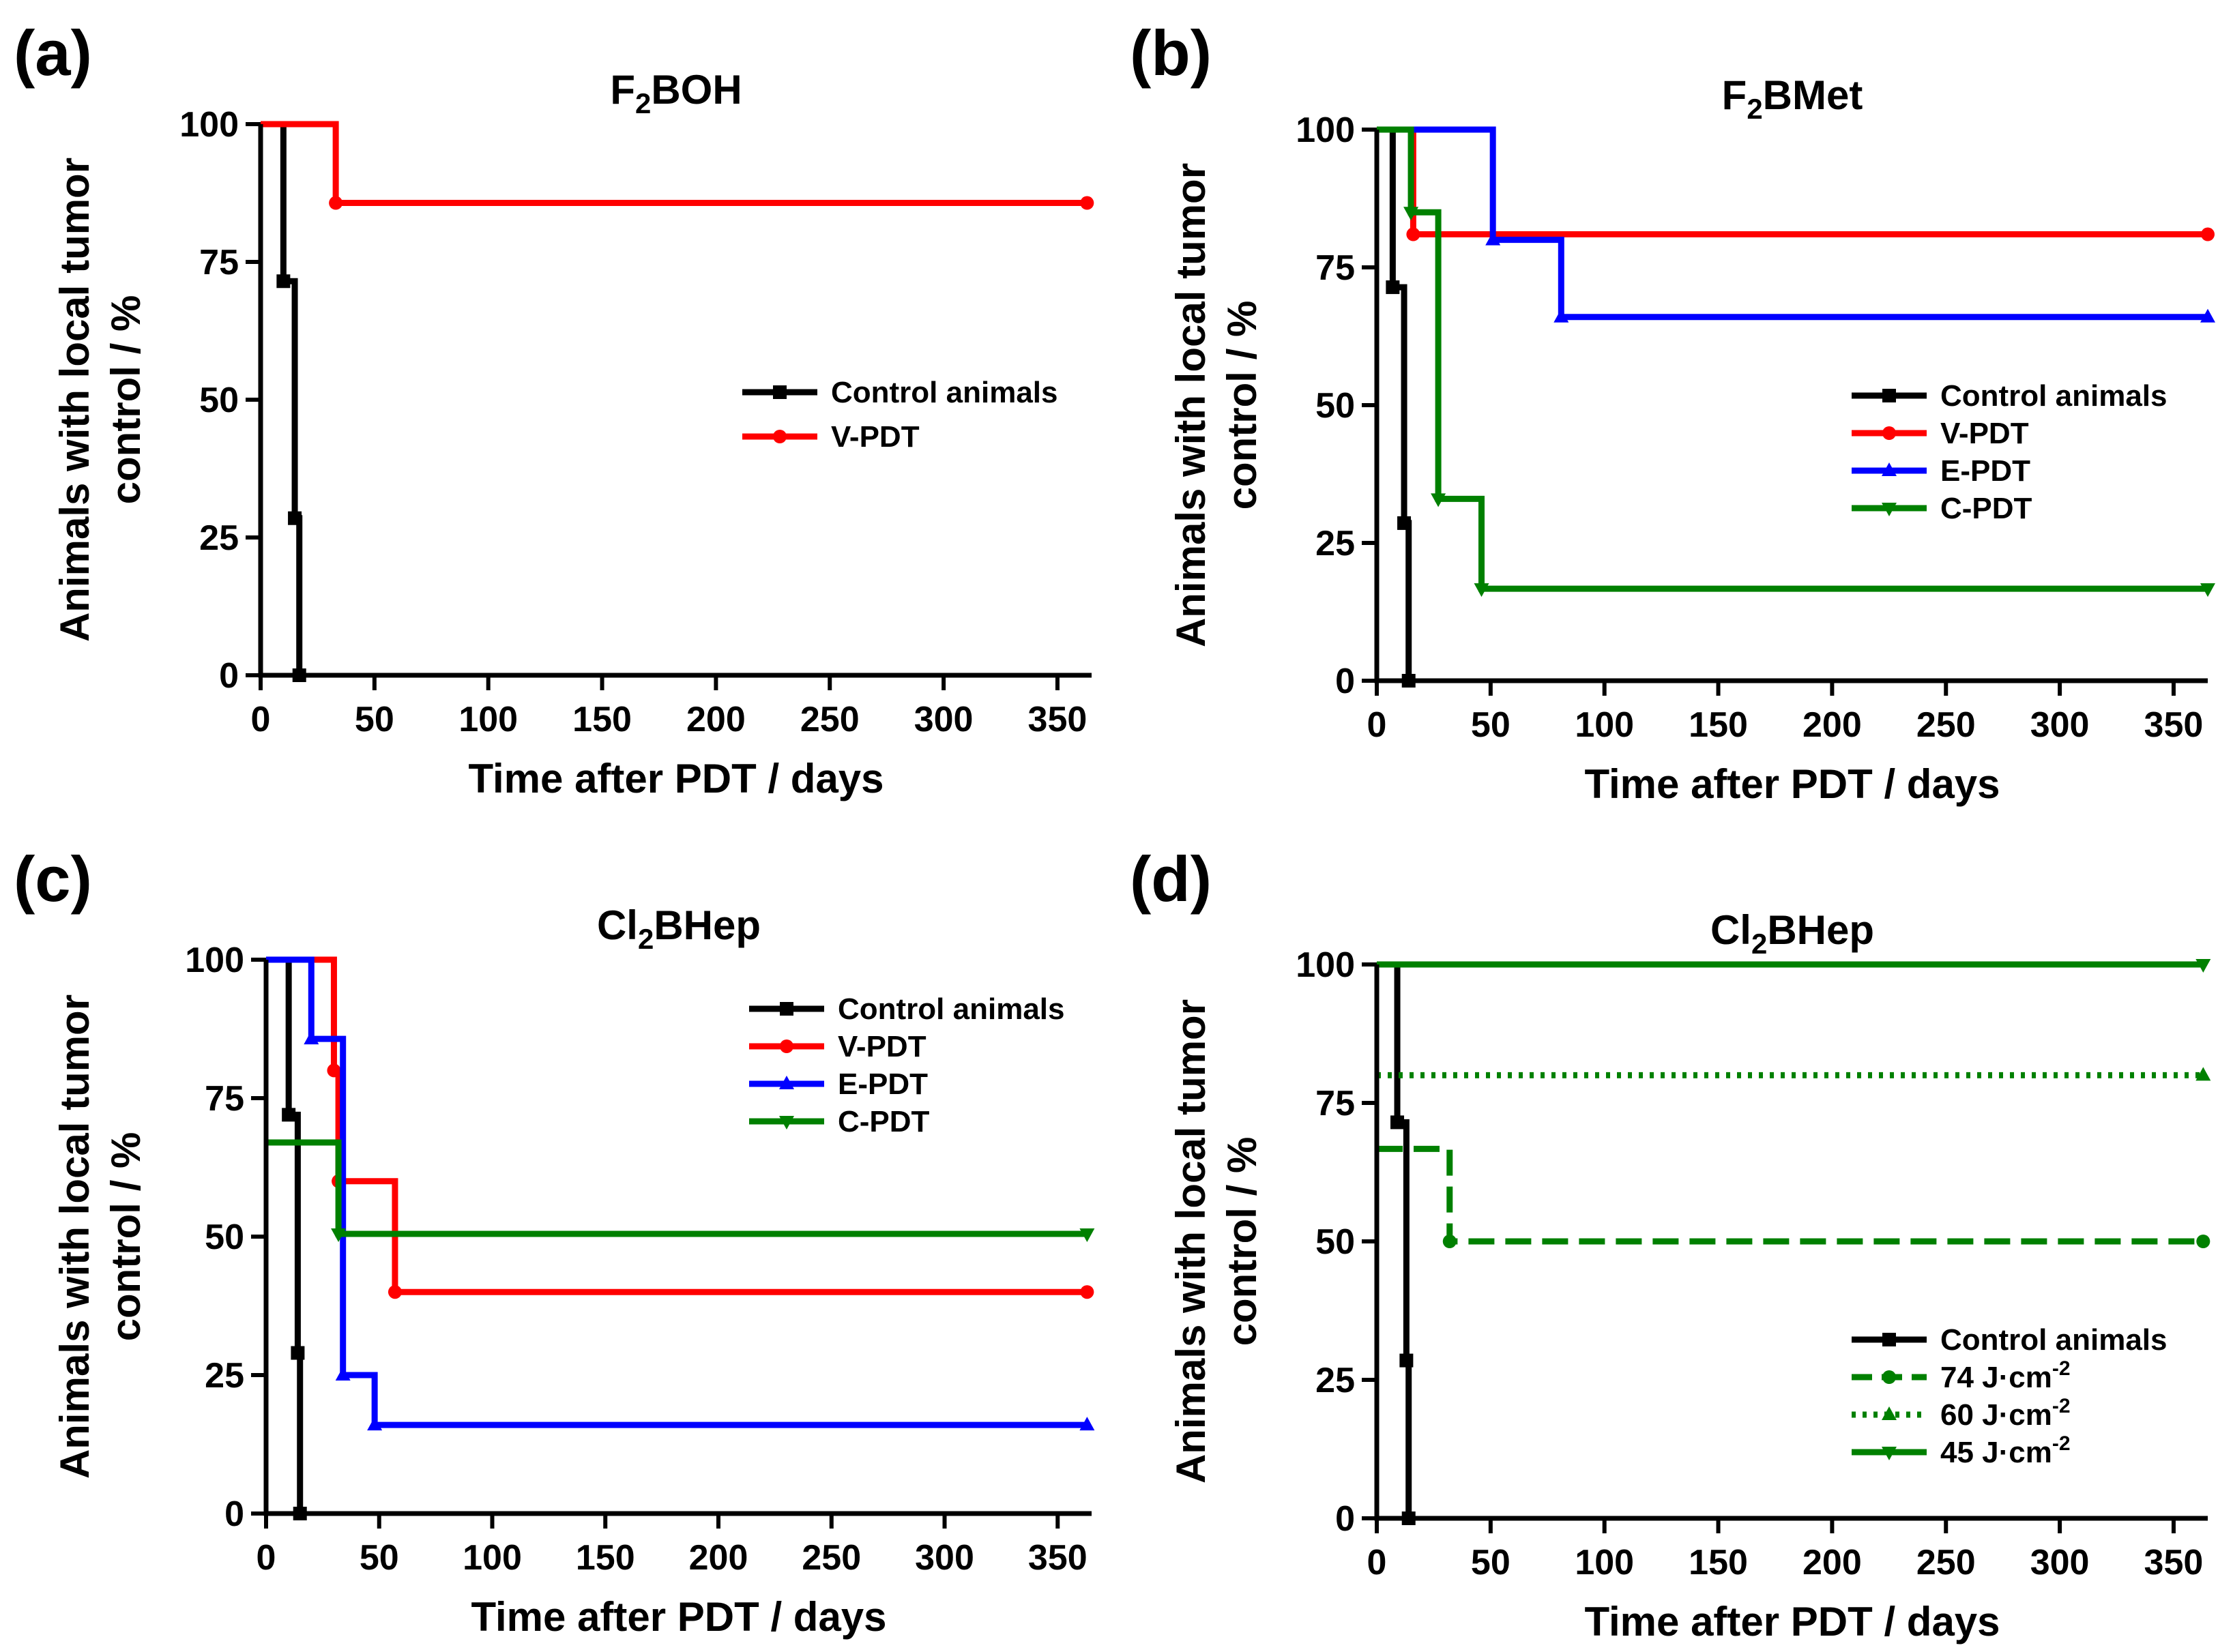 The height and width of the screenshot is (1652, 2233). Describe the element at coordinates (882, 1046) in the screenshot. I see `legend-entry: V-PDT` at that location.